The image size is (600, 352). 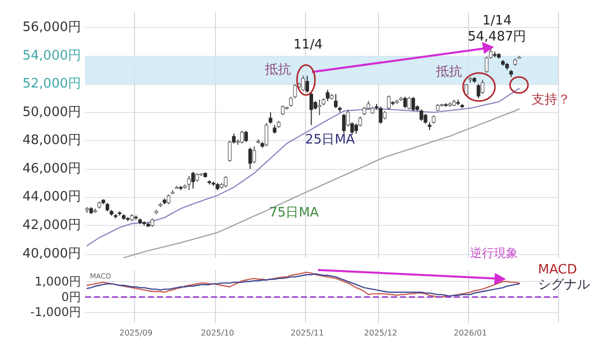 I want to click on annotation: 支持？, so click(x=551, y=100).